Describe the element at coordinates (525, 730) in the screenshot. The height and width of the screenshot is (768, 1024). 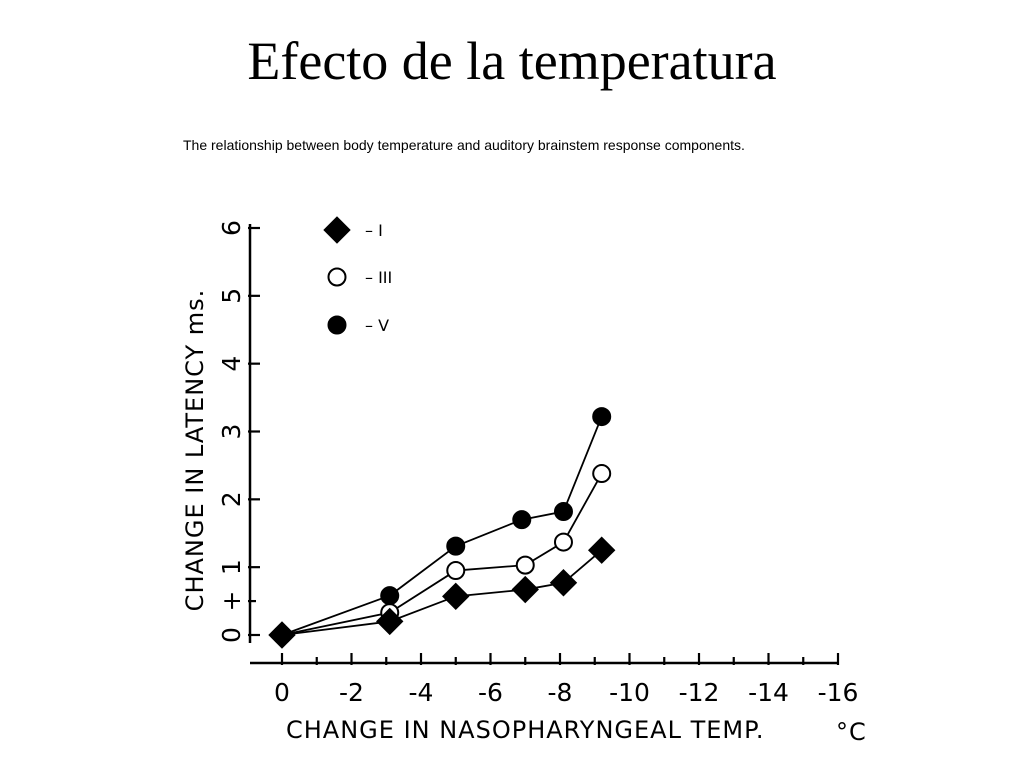
I see `x-axis-title: CHANGE IN NASOPHARYNGEAL TEMP.` at that location.